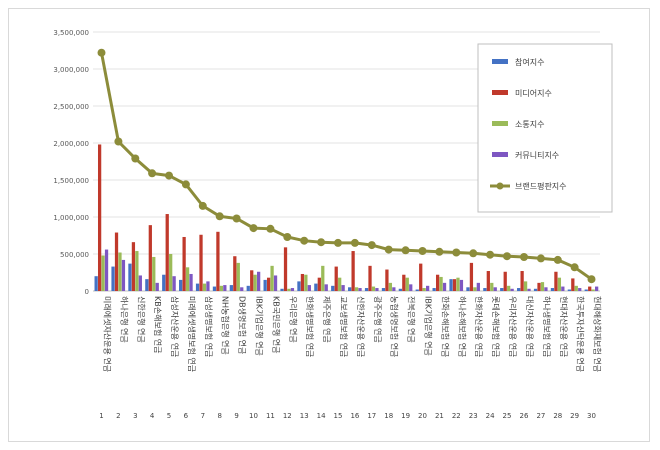 The height and width of the screenshot is (450, 660). Describe the element at coordinates (321, 416) in the screenshot. I see `x-index-label: 14` at that location.